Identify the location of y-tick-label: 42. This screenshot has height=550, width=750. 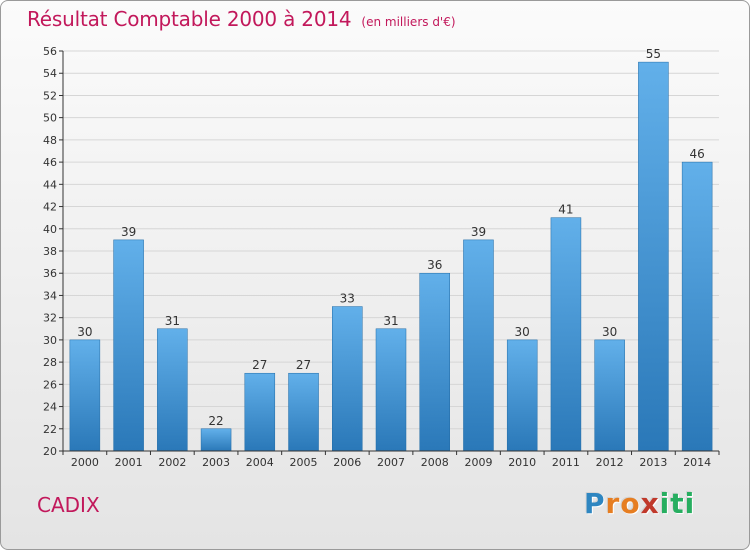
(50, 207).